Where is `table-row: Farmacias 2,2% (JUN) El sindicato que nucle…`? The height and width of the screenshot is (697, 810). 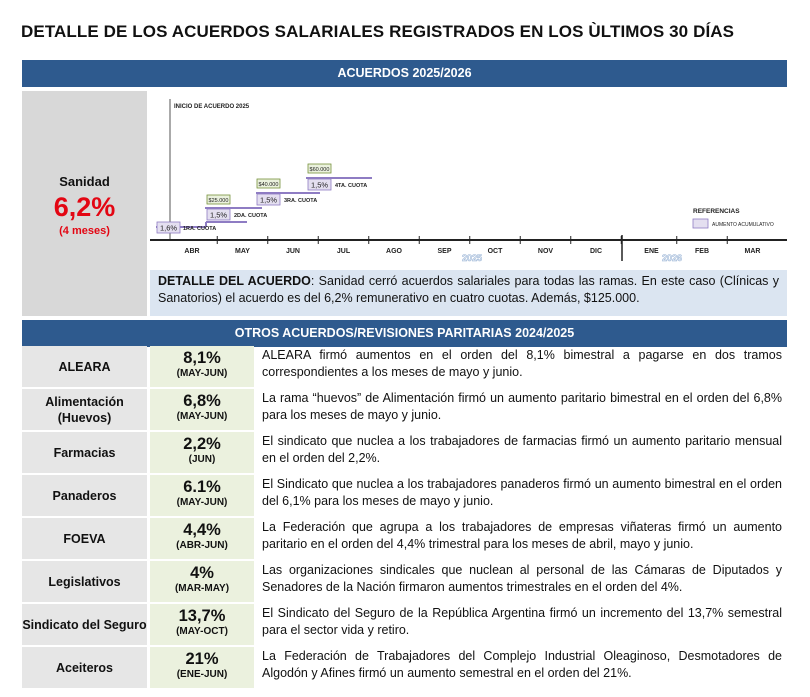
table-row: Farmacias 2,2% (JUN) El sindicato que nucle… is located at coordinates (404, 452).